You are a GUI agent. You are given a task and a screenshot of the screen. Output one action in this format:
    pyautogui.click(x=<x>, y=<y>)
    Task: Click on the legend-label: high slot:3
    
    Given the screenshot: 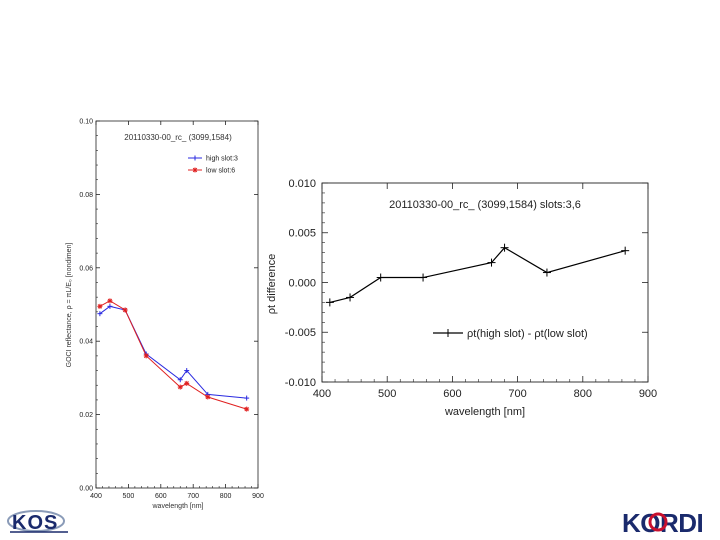 What is the action you would take?
    pyautogui.click(x=222, y=158)
    